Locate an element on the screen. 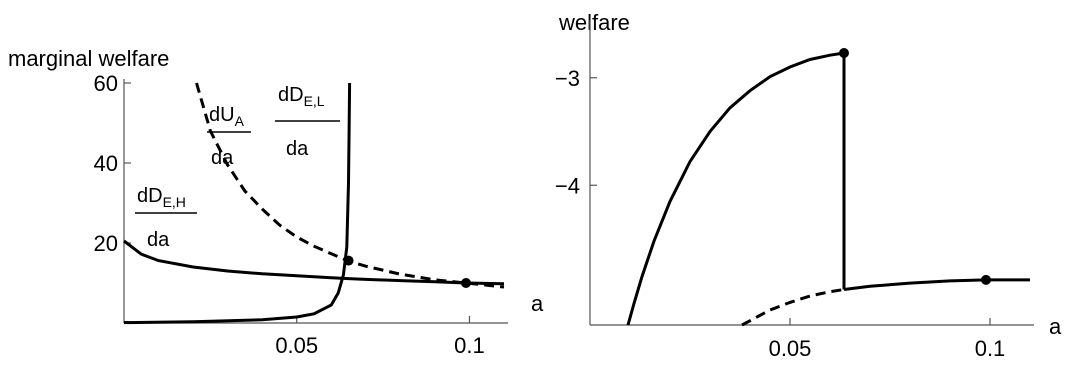 The width and height of the screenshot is (1074, 365). annotation-dDEL-denominator: da is located at coordinates (297, 149).